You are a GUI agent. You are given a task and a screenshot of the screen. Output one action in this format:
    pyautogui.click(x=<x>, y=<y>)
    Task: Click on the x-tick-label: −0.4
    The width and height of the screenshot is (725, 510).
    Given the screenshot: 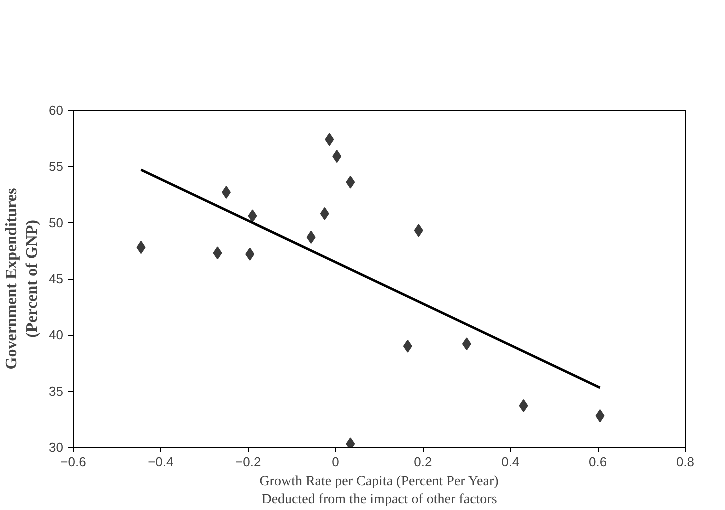 What is the action you would take?
    pyautogui.click(x=161, y=462)
    